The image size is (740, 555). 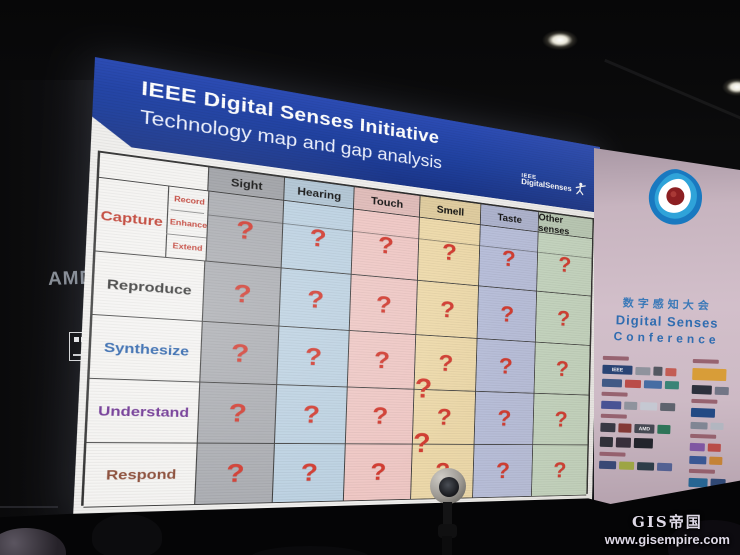 What do you see at coordinates (143, 411) in the screenshot?
I see `row-label: Understand` at bounding box center [143, 411].